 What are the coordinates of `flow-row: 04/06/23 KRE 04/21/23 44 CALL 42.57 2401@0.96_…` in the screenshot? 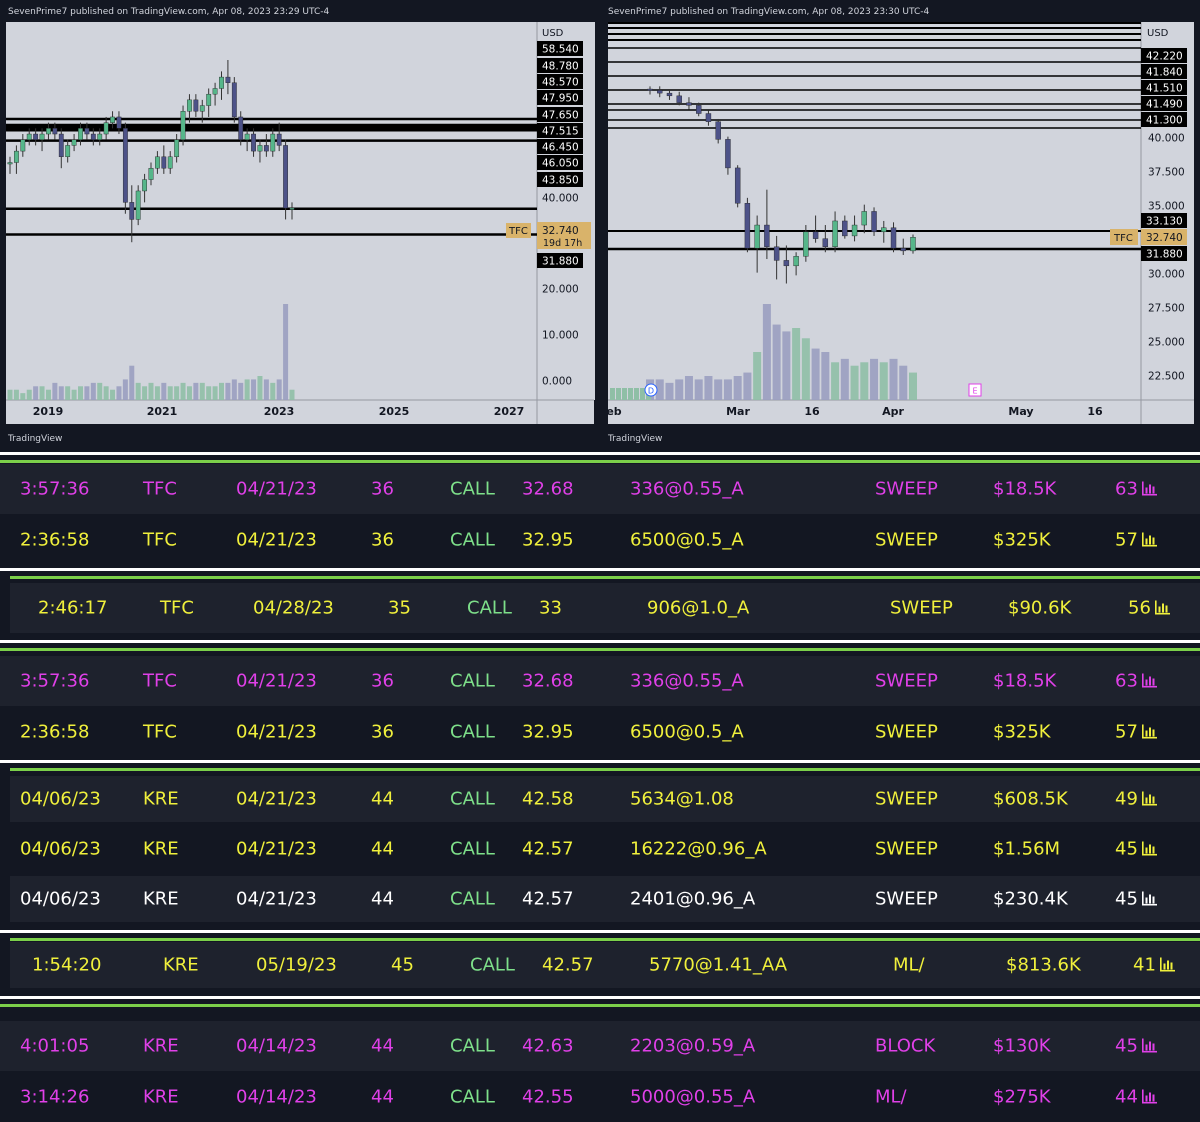 It's located at (605, 899).